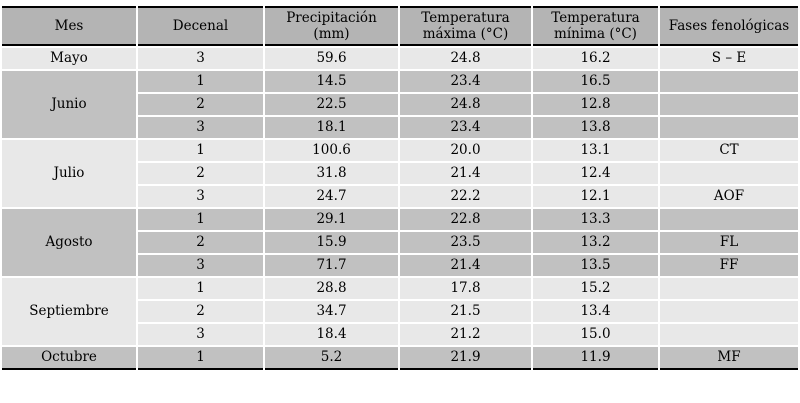 The width and height of the screenshot is (800, 403). What do you see at coordinates (595, 311) in the screenshot?
I see `cell-temp-min: 13.4` at bounding box center [595, 311].